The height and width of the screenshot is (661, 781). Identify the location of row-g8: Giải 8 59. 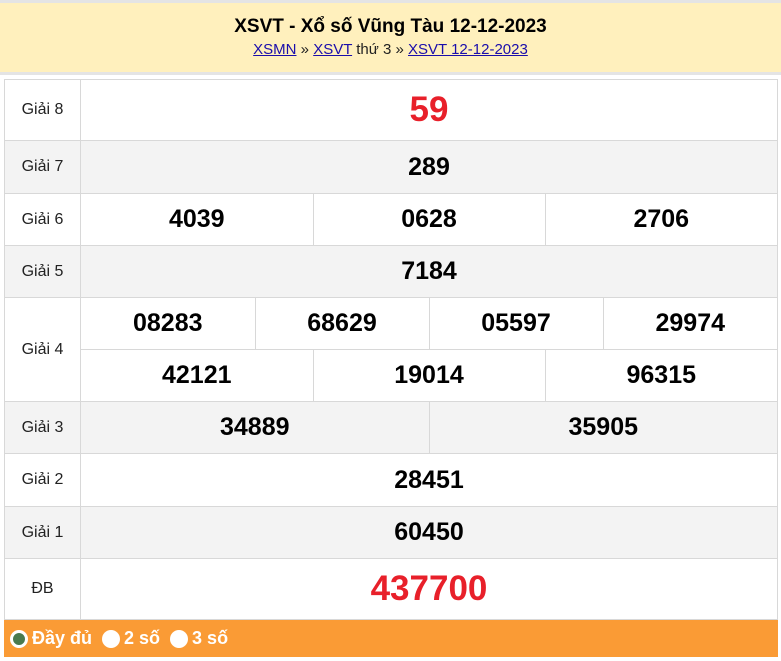
(391, 110).